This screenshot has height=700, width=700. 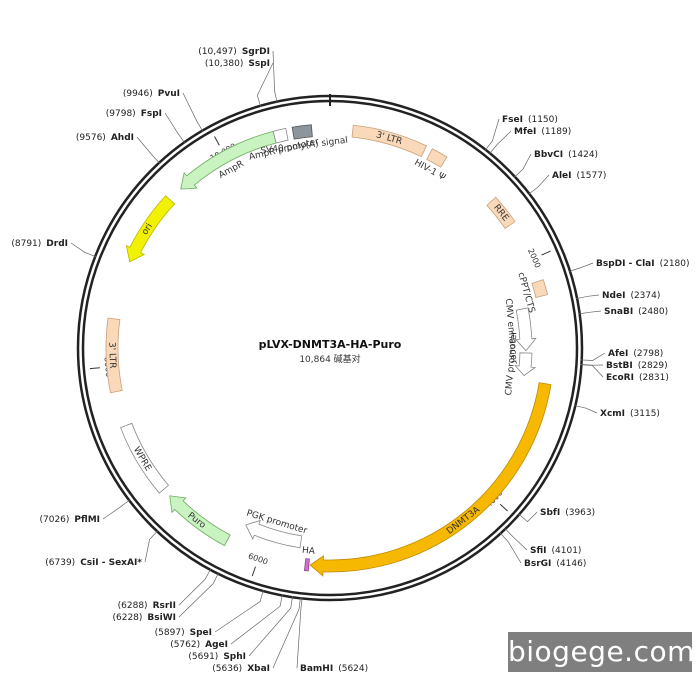 What do you see at coordinates (636, 312) in the screenshot?
I see `site-snabi: SnaBI (2480)` at bounding box center [636, 312].